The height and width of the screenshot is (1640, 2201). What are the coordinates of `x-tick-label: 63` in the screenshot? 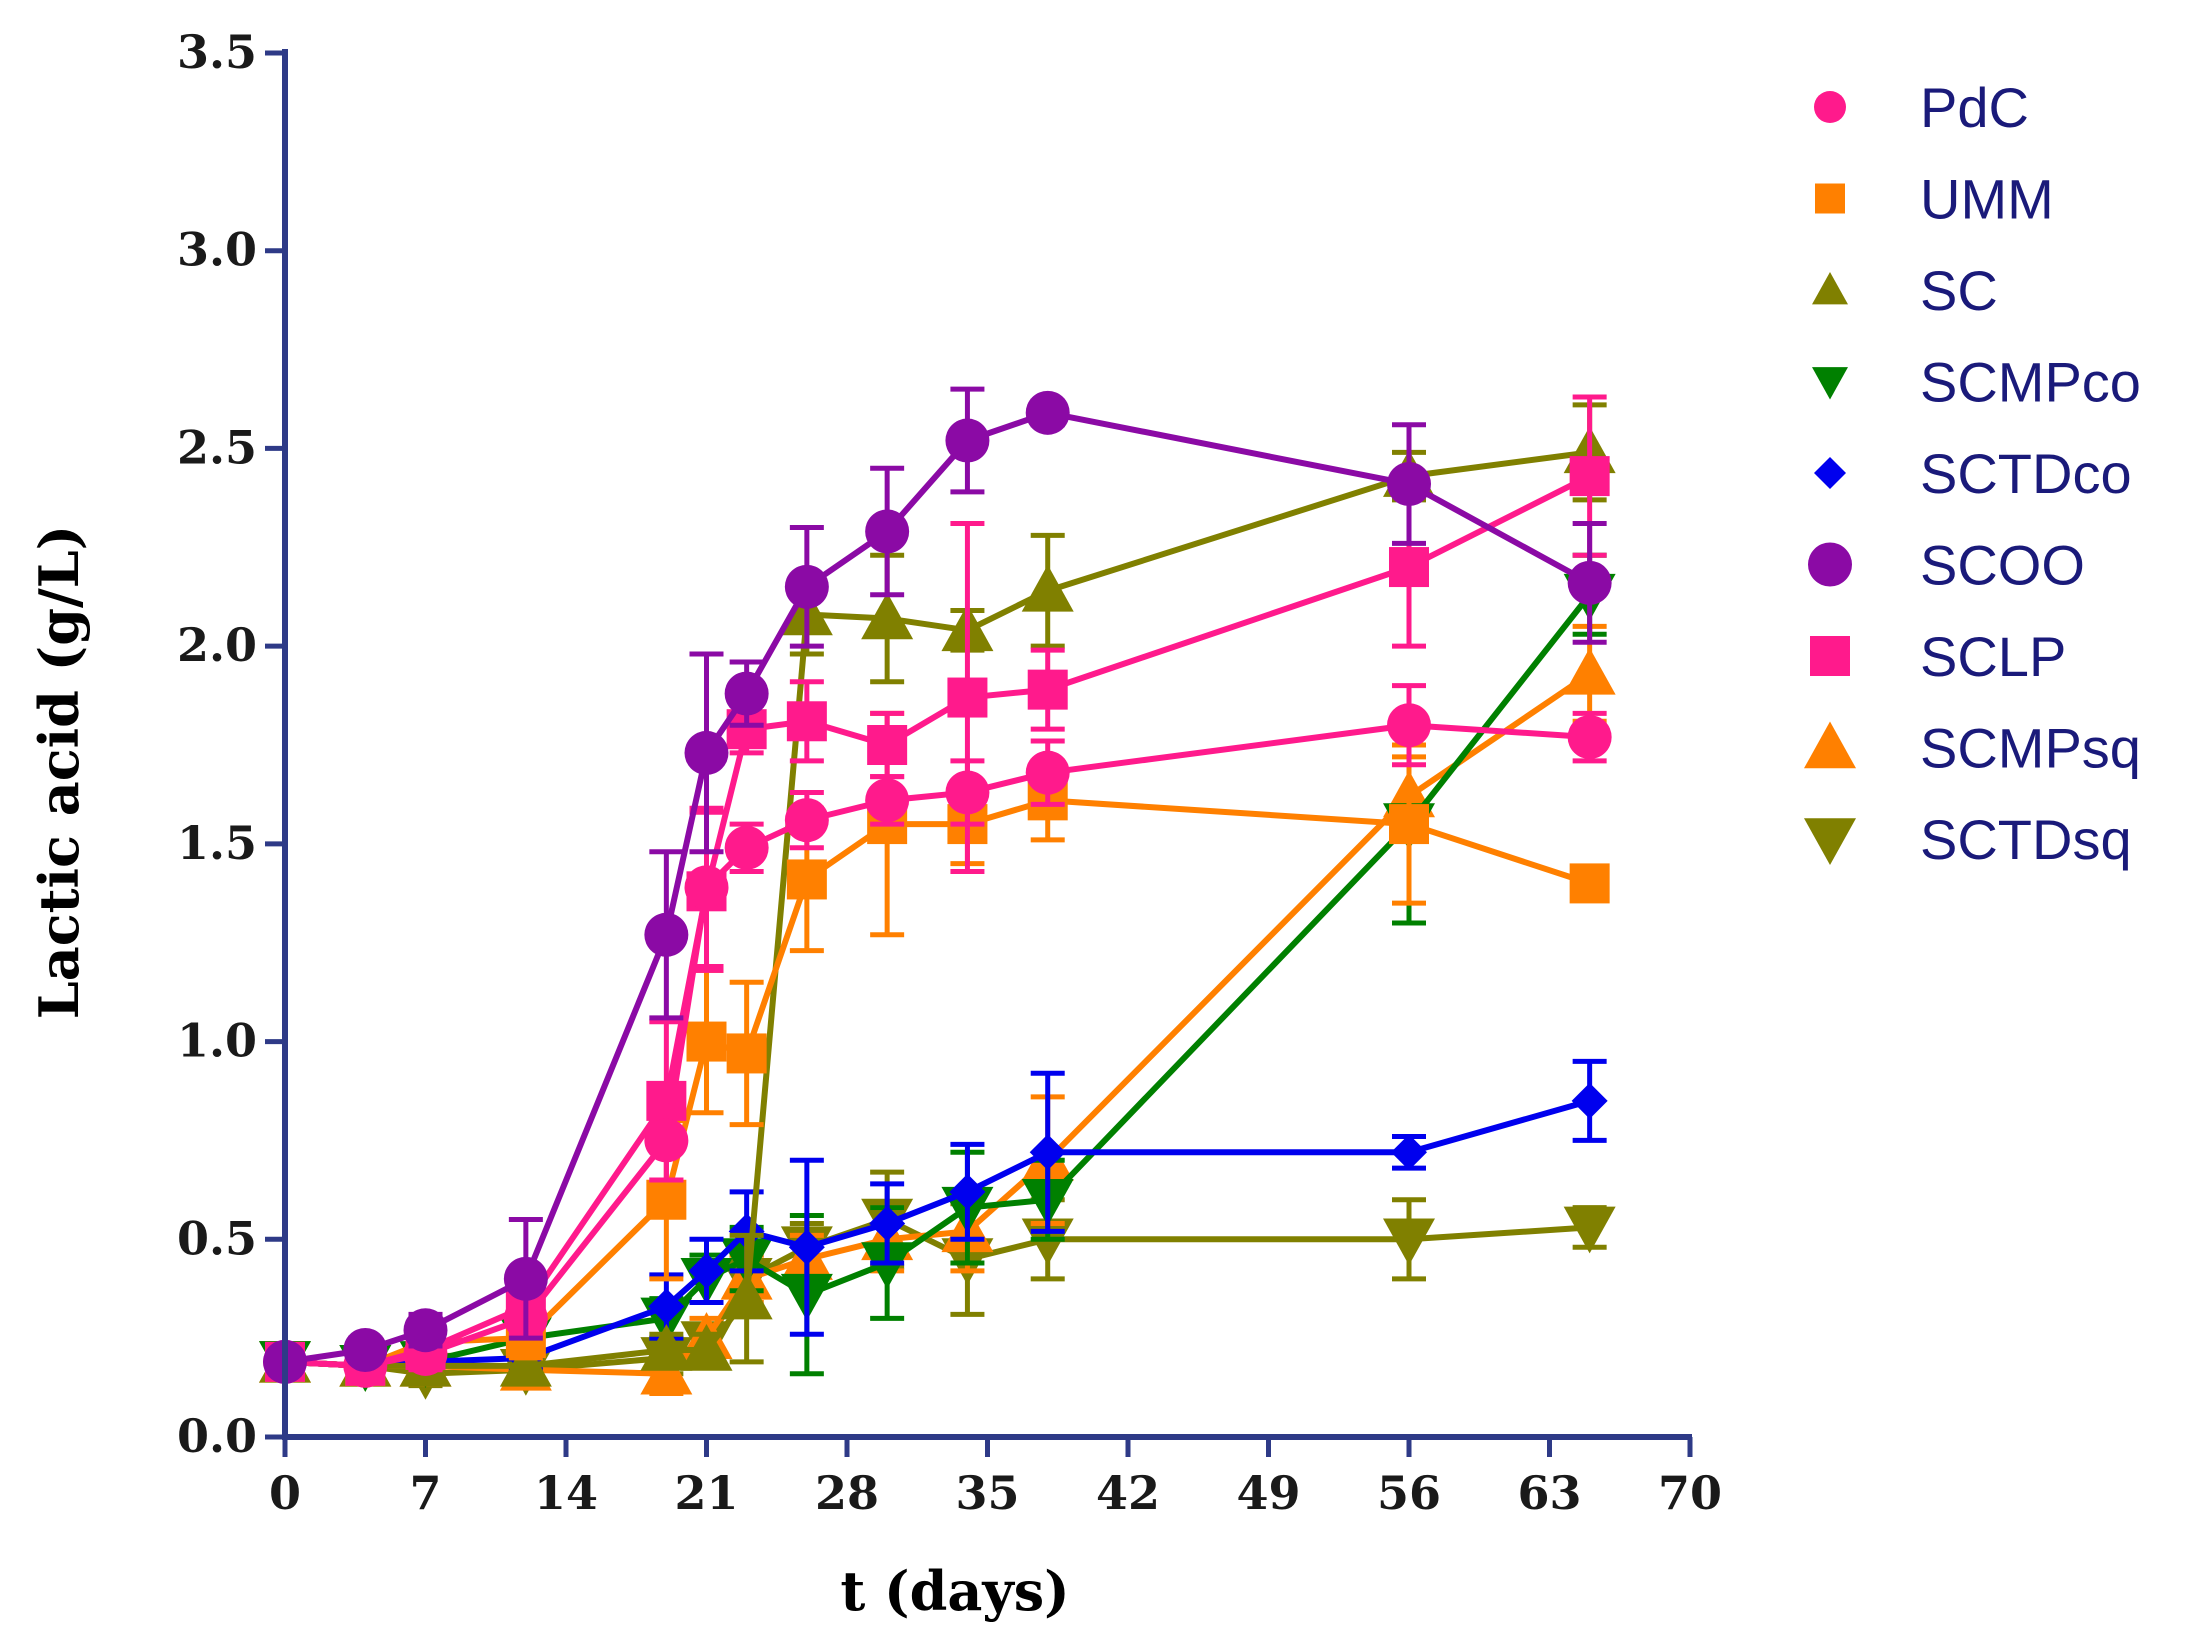 It's located at (1549, 1493).